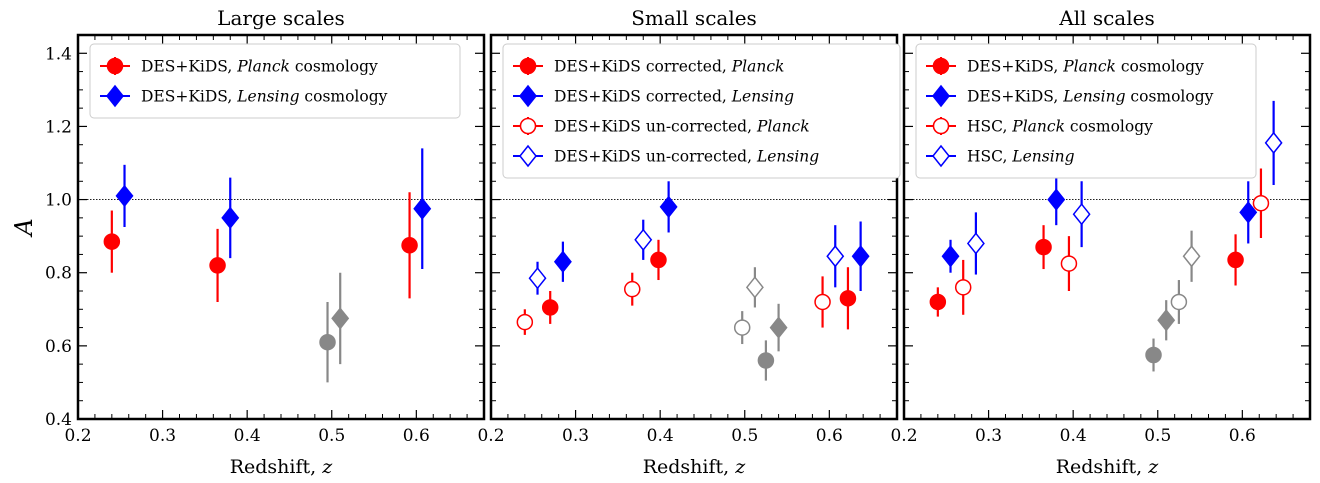  What do you see at coordinates (1106, 18) in the screenshot?
I see `panel-title: All scales` at bounding box center [1106, 18].